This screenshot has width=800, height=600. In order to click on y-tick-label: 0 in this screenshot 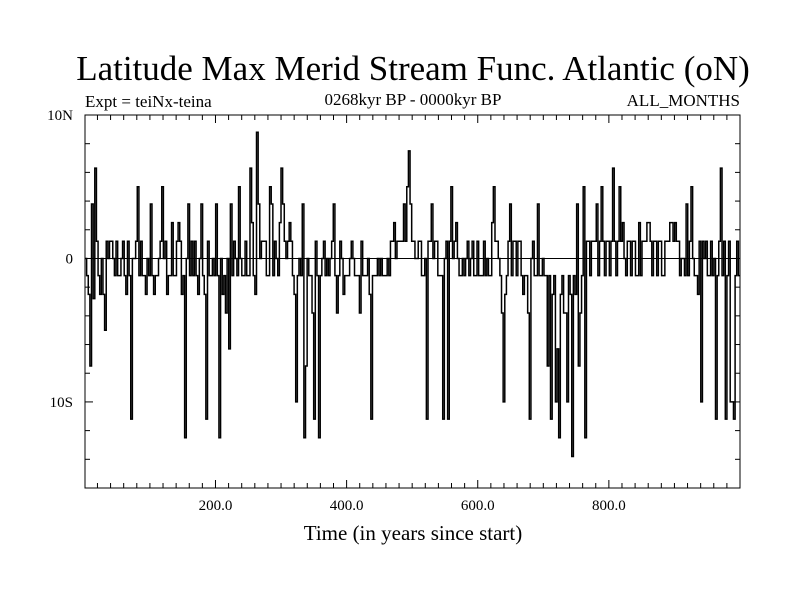, I will do `click(70, 259)`.